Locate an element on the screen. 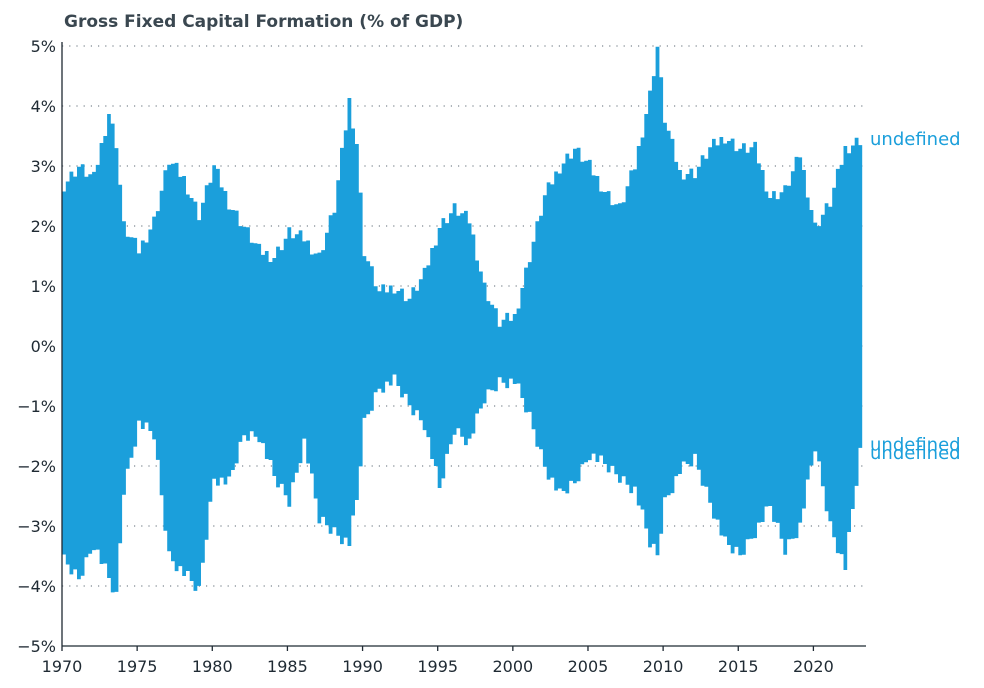  x-tick-label: 1970 is located at coordinates (62, 666).